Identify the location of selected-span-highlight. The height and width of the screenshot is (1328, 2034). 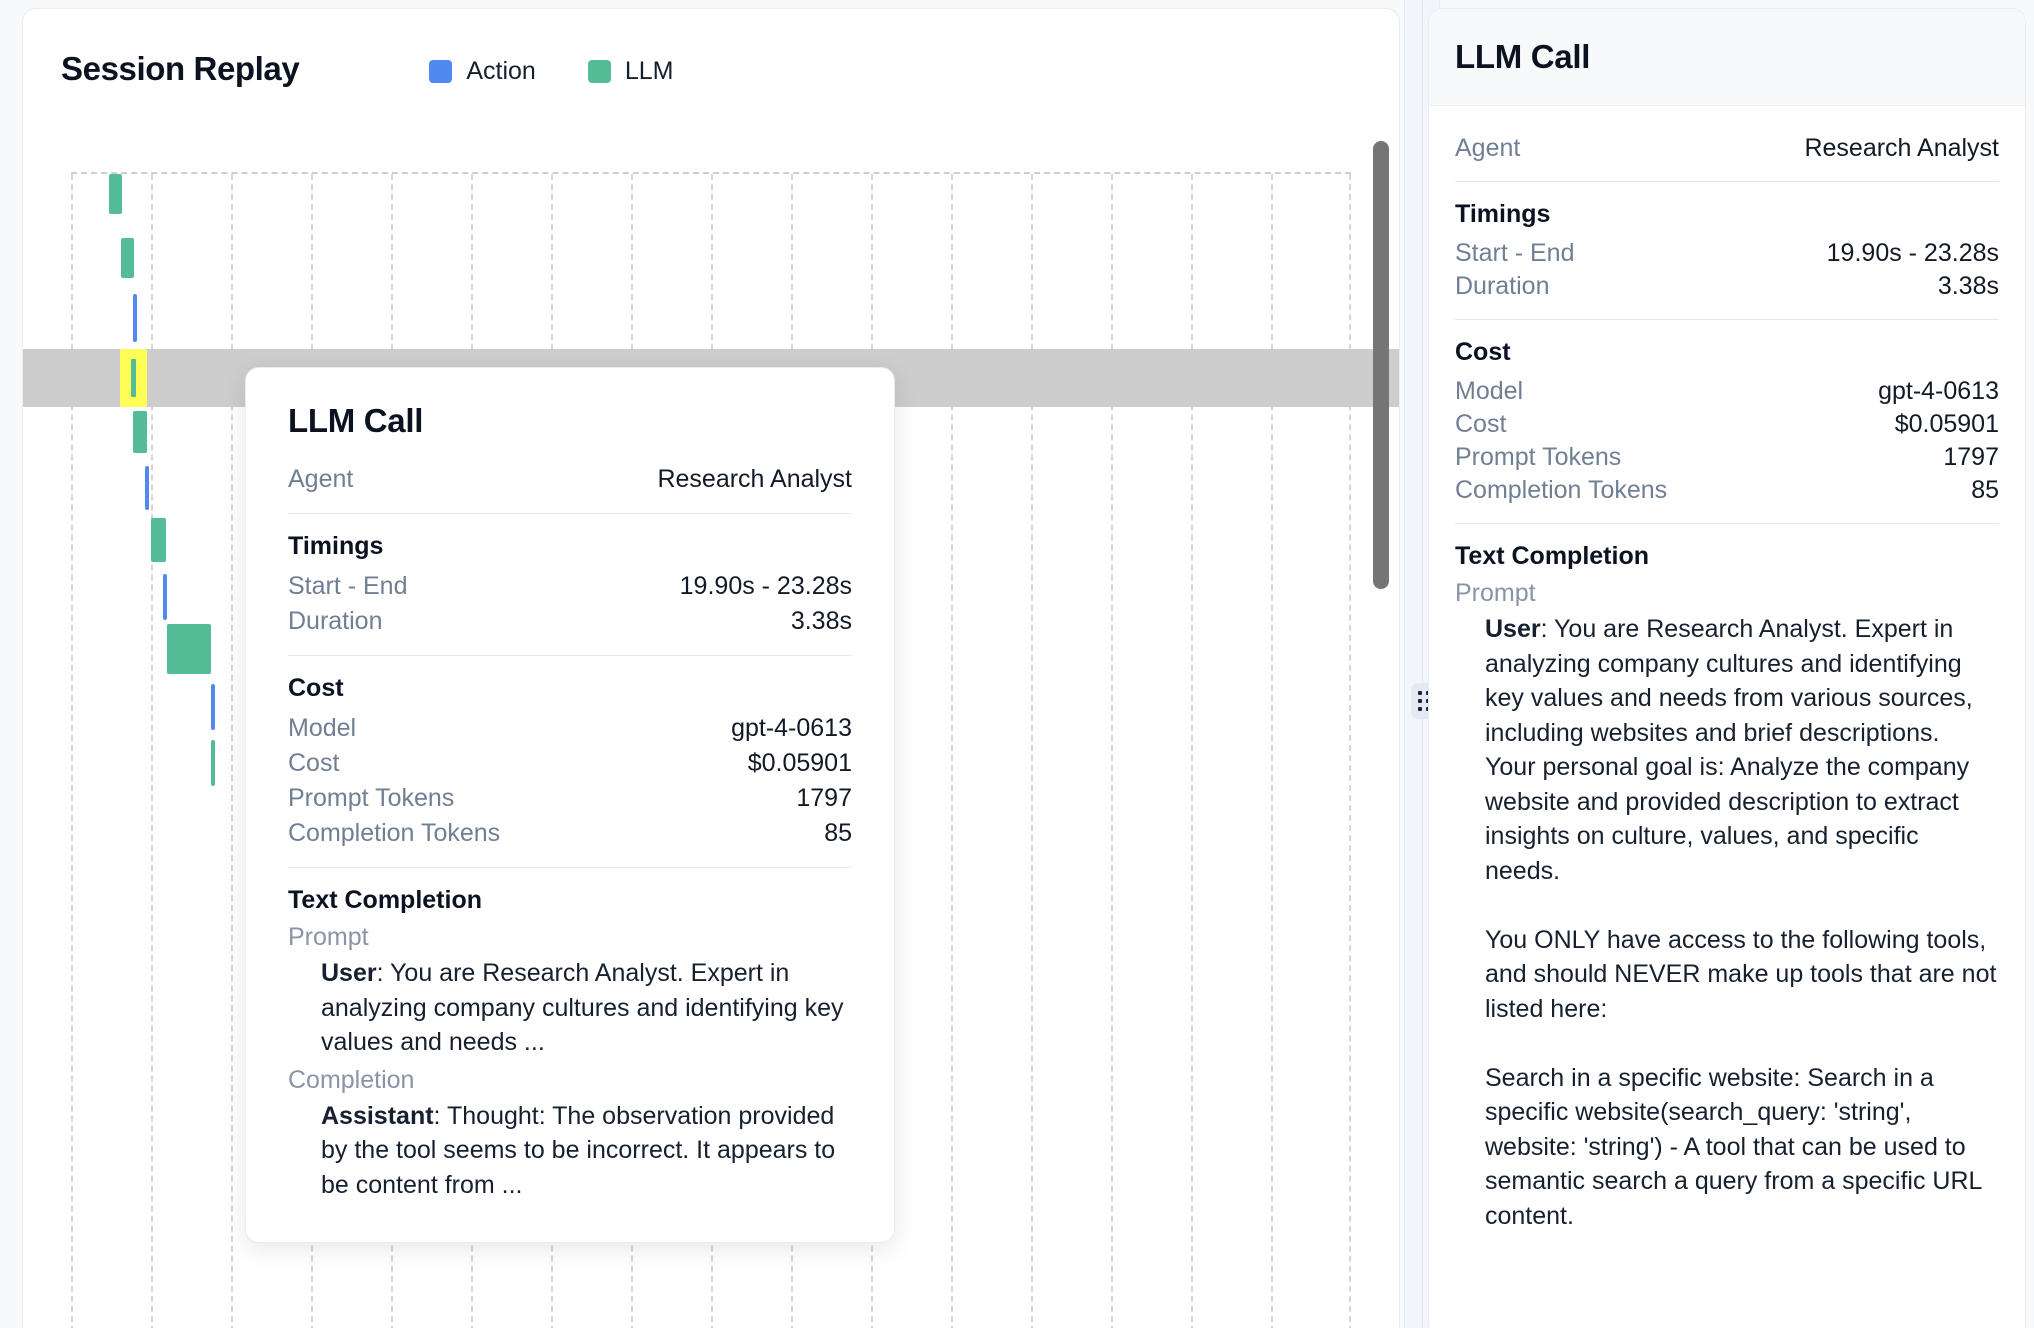
(133, 378).